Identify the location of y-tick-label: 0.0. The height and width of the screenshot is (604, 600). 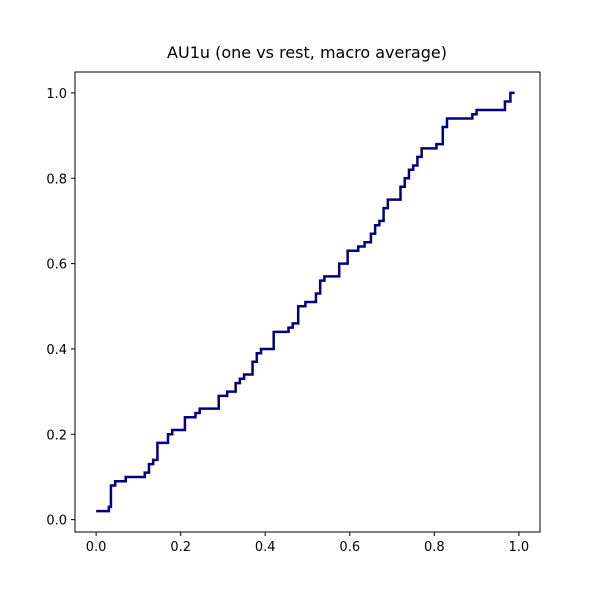
(56, 521).